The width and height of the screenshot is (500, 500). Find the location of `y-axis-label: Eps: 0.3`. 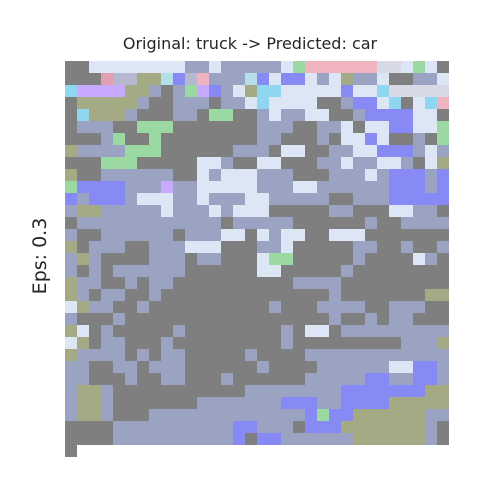

y-axis-label: Eps: 0.3 is located at coordinates (40, 256).